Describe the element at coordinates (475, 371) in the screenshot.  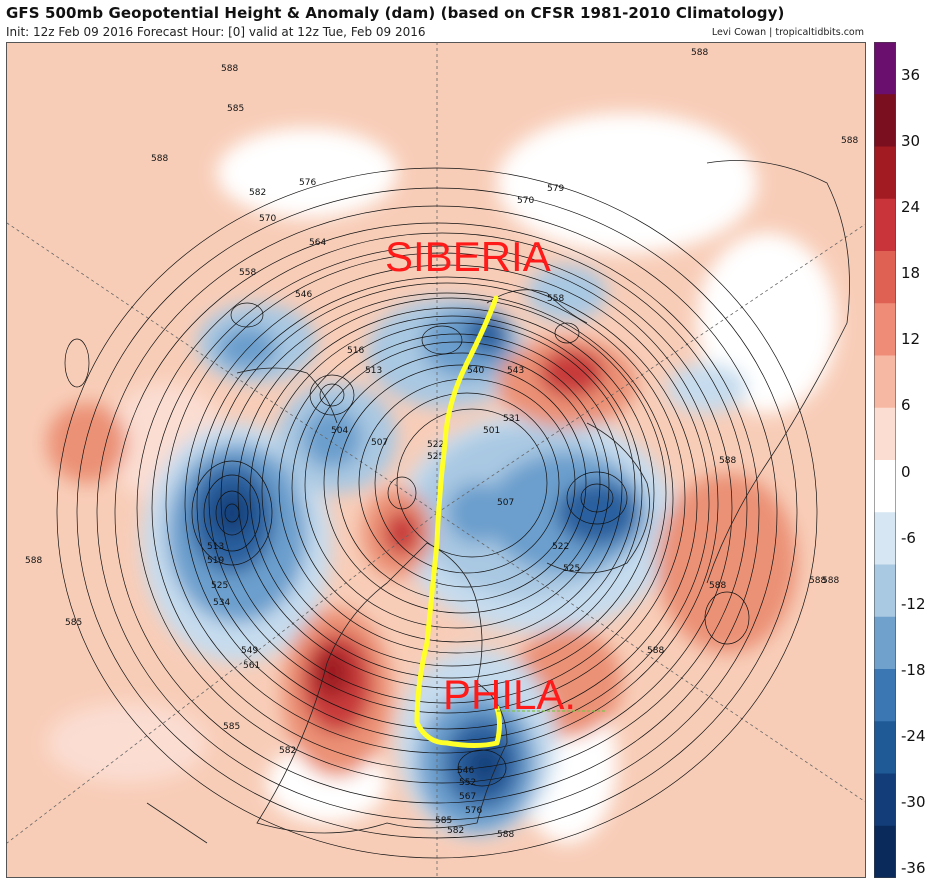
I see `contour-label: 540` at that location.